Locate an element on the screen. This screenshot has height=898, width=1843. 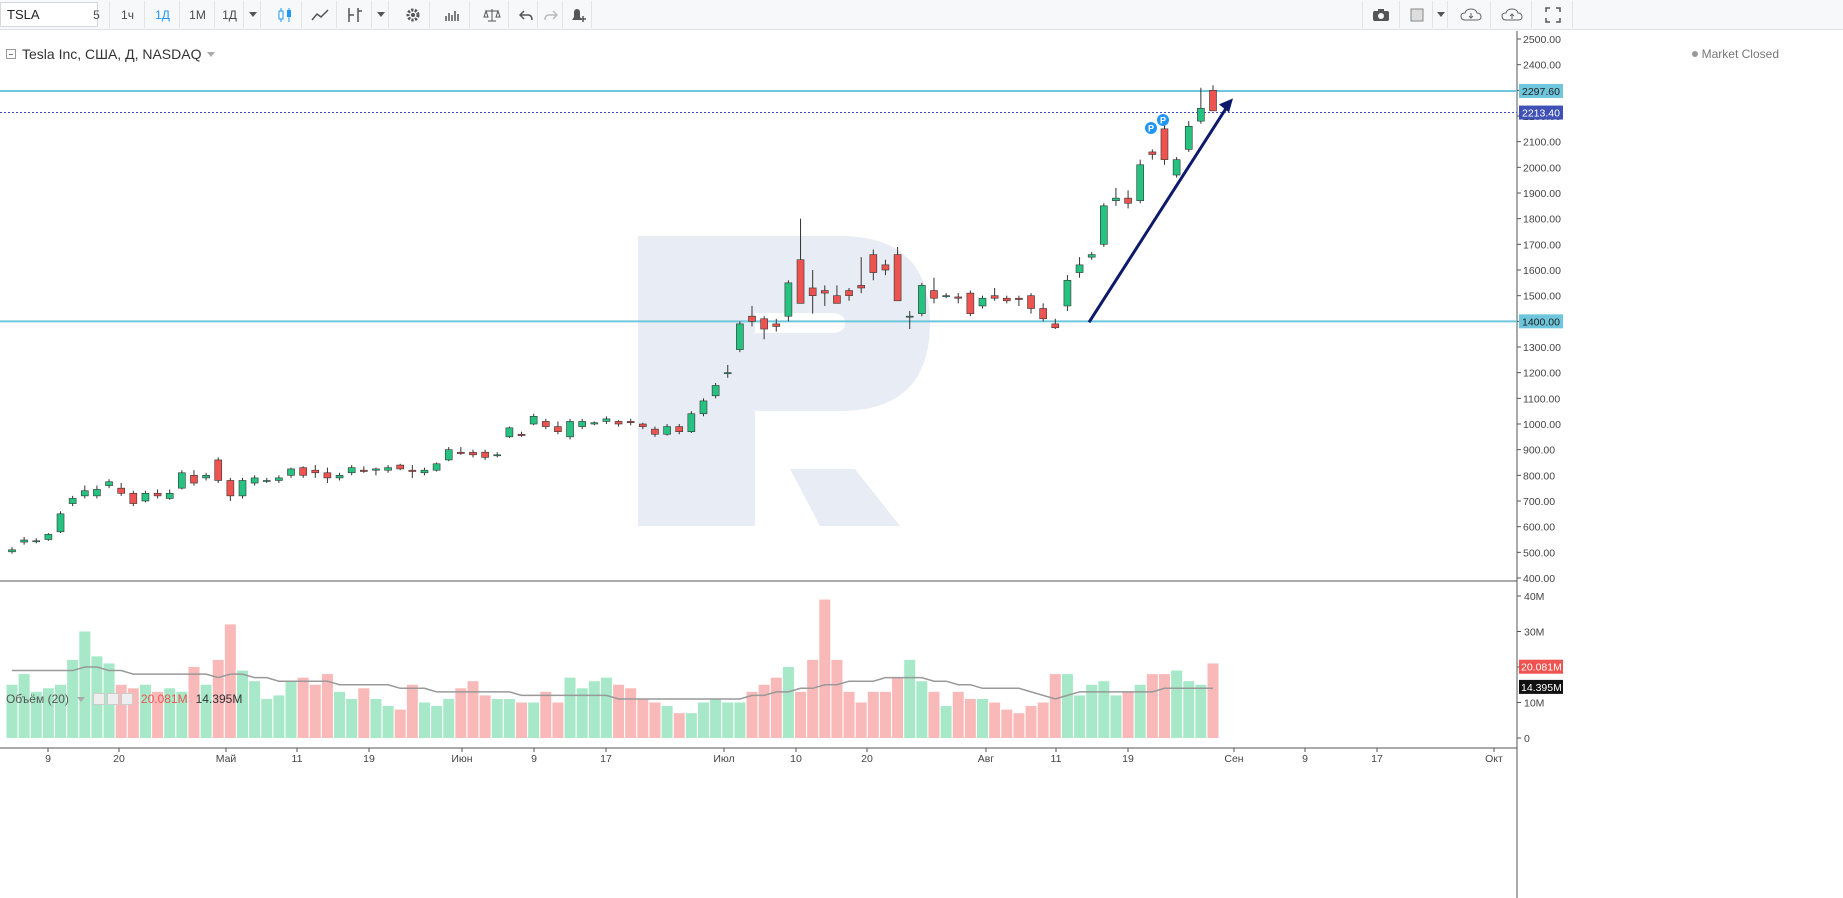
settings-button is located at coordinates (413, 14).